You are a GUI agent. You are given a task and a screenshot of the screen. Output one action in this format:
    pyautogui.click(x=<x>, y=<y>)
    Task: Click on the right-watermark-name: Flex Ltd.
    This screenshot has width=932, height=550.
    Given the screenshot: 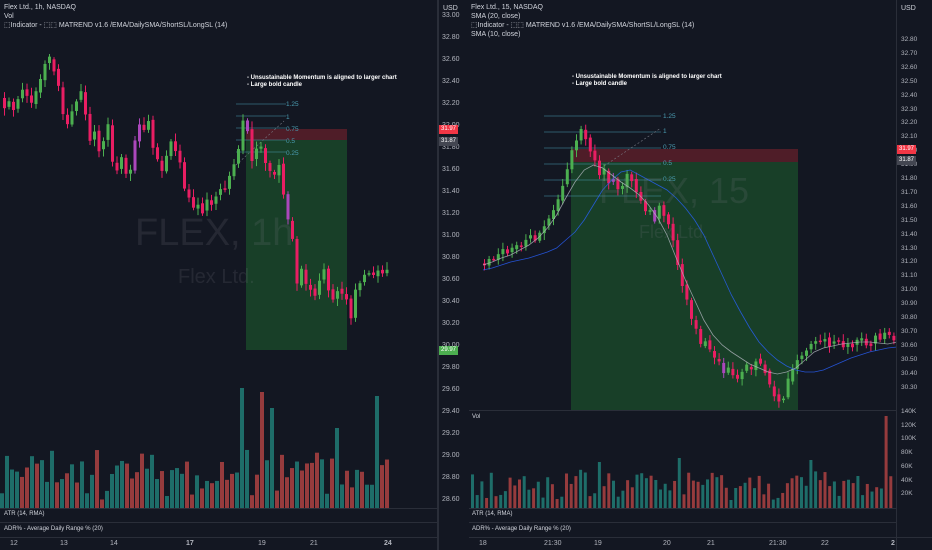 What is the action you would take?
    pyautogui.click(x=674, y=232)
    